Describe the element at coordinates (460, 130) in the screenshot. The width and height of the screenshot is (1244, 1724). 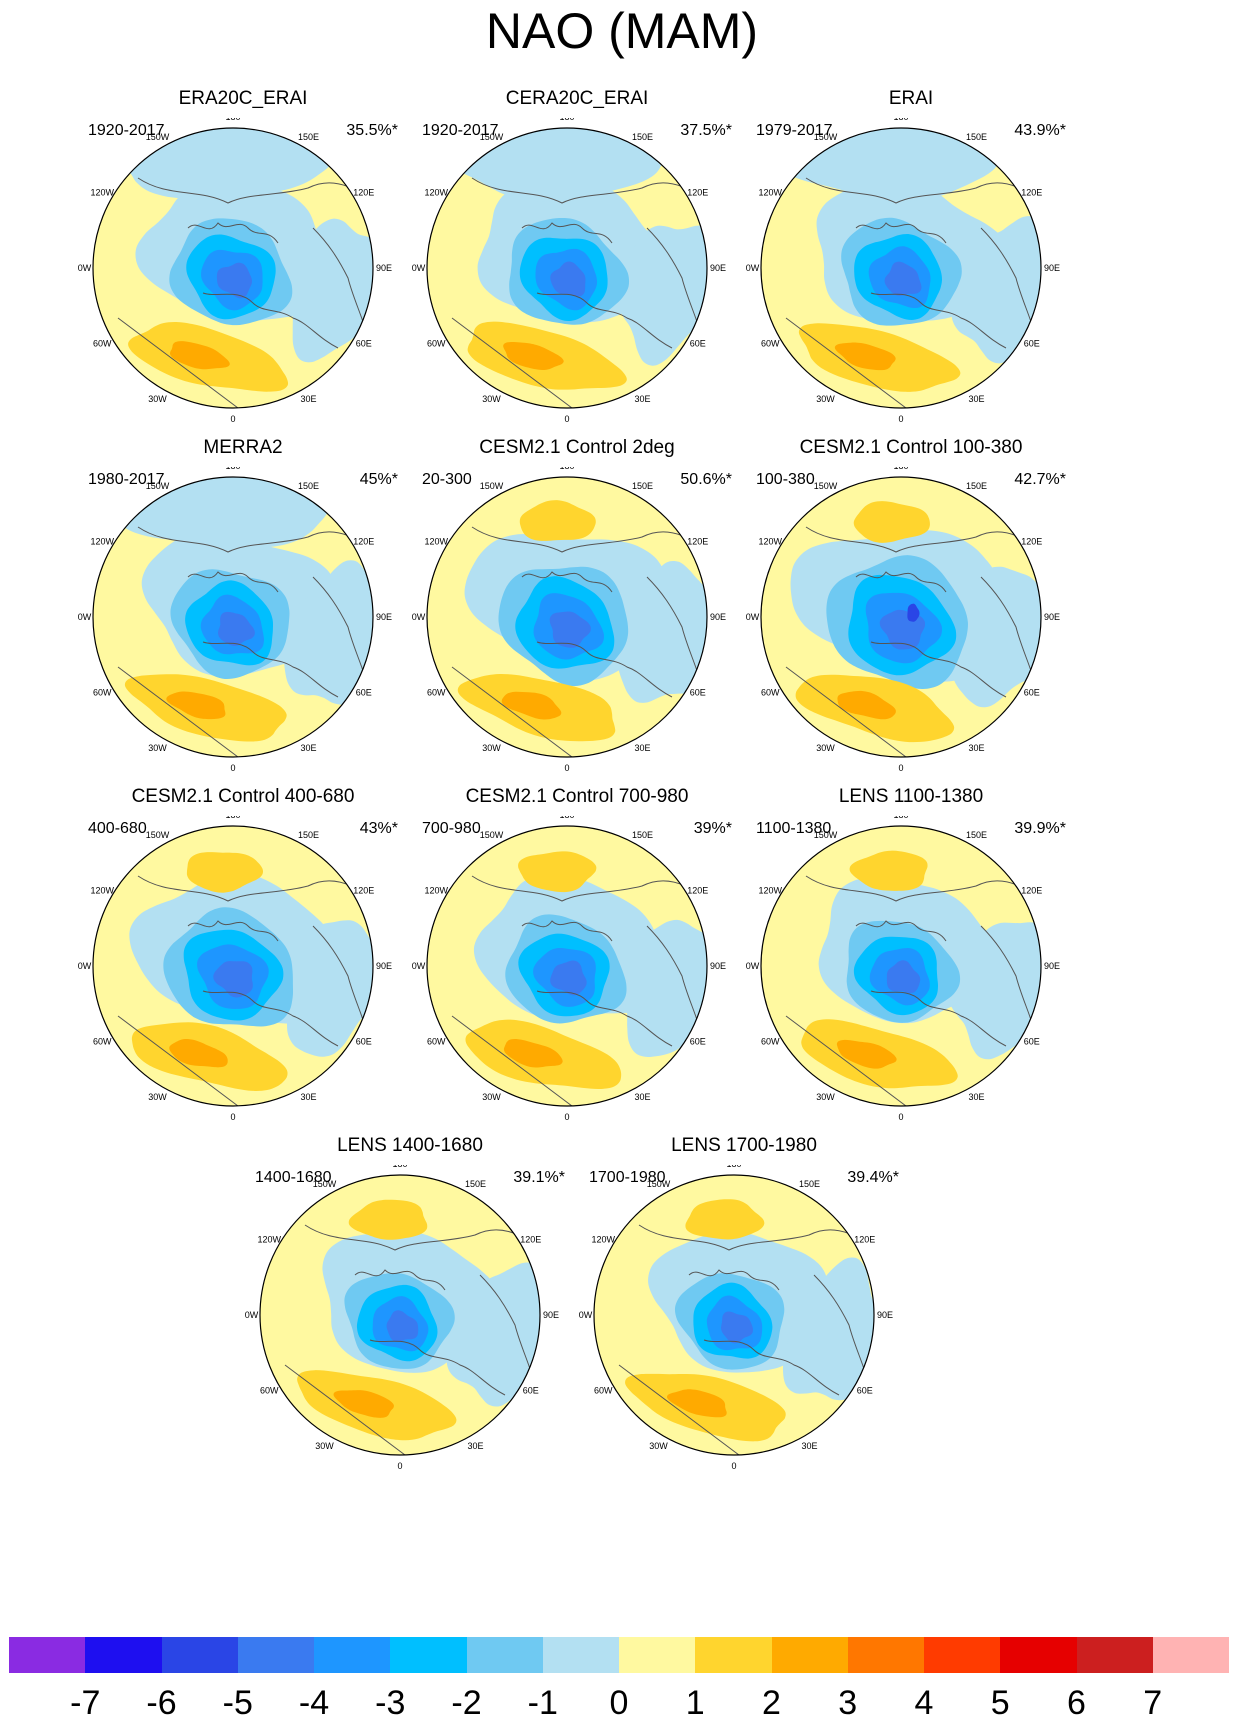
I see `panel-period: 1920-2017` at that location.